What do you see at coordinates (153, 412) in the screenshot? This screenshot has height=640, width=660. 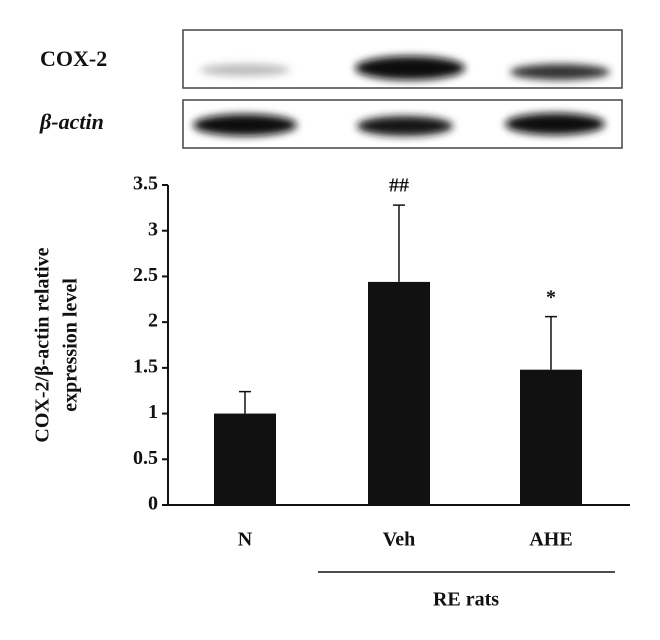 I see `y-tick-label: 1` at bounding box center [153, 412].